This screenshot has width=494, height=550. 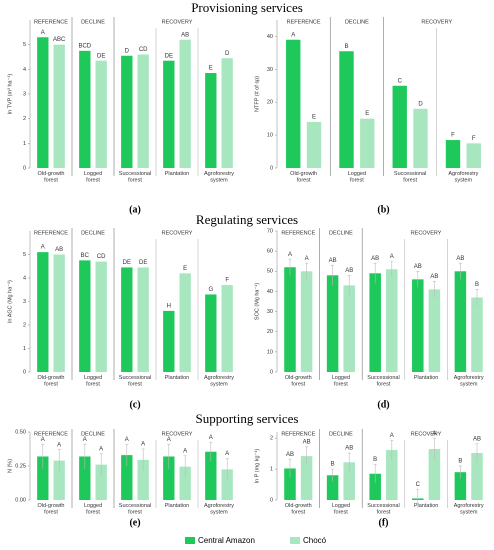 What do you see at coordinates (134, 522) in the screenshot?
I see `panel-label: (e)` at bounding box center [134, 522].